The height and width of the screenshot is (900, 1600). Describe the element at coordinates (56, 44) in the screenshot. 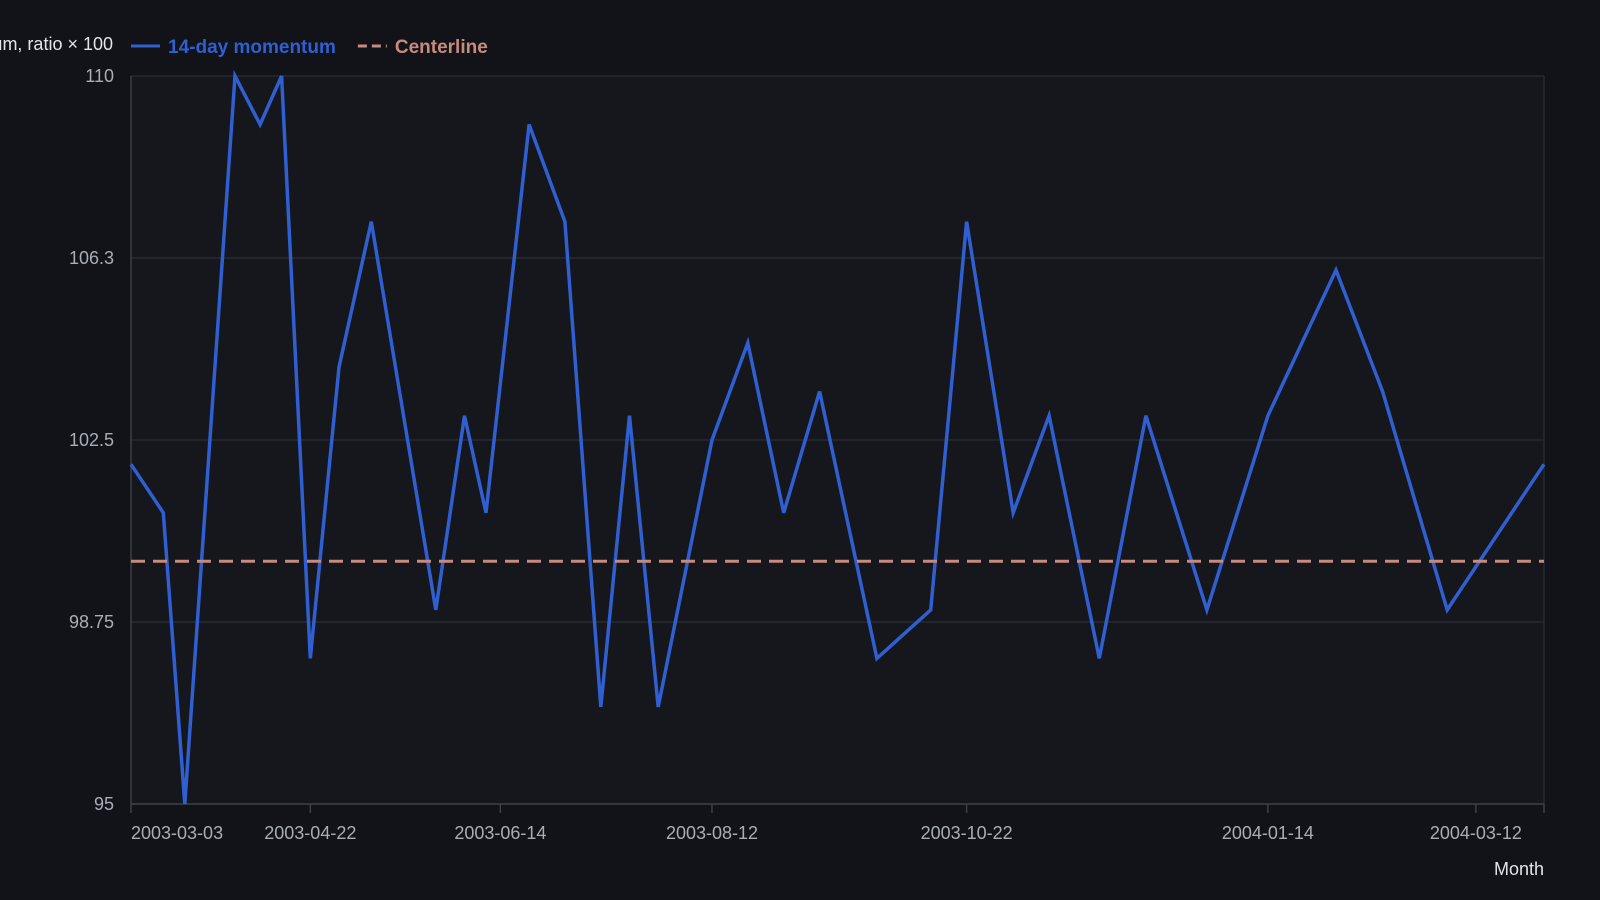

I see `y-axis-title: momentum, ratio × 100` at that location.